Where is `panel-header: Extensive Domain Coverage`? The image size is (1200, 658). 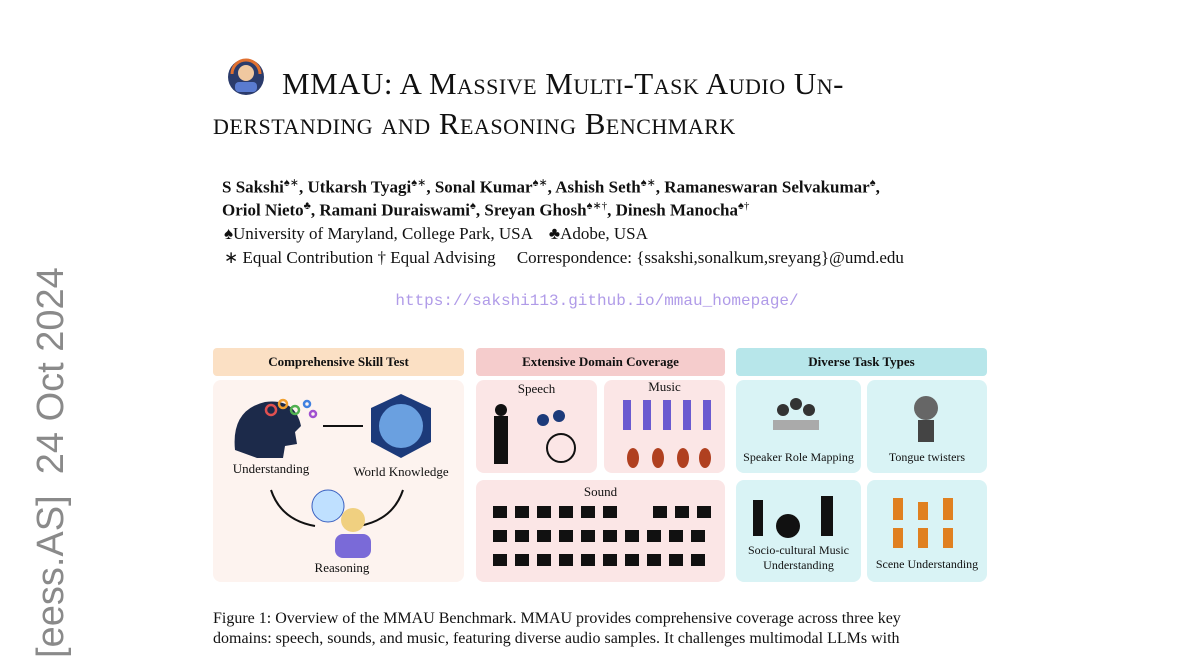 panel-header: Extensive Domain Coverage is located at coordinates (600, 362).